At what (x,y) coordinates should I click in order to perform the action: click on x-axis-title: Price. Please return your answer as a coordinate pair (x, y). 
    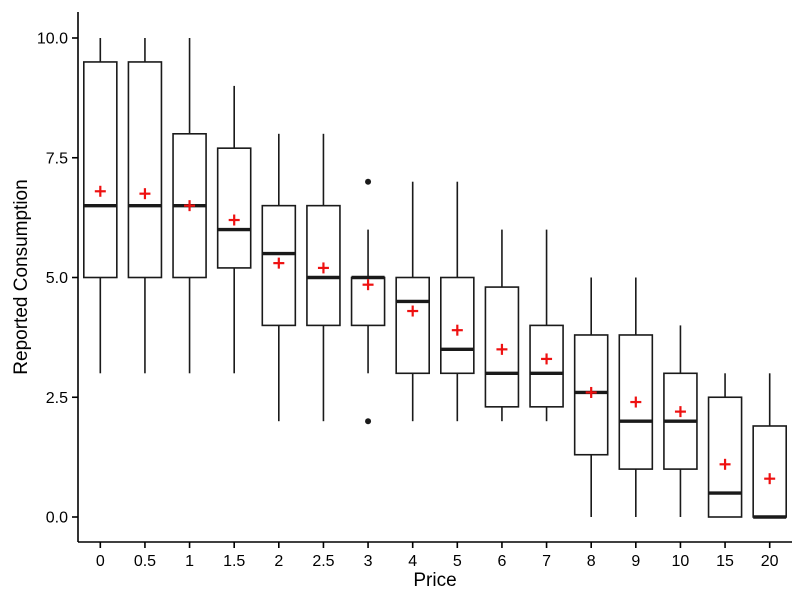
    Looking at the image, I should click on (435, 580).